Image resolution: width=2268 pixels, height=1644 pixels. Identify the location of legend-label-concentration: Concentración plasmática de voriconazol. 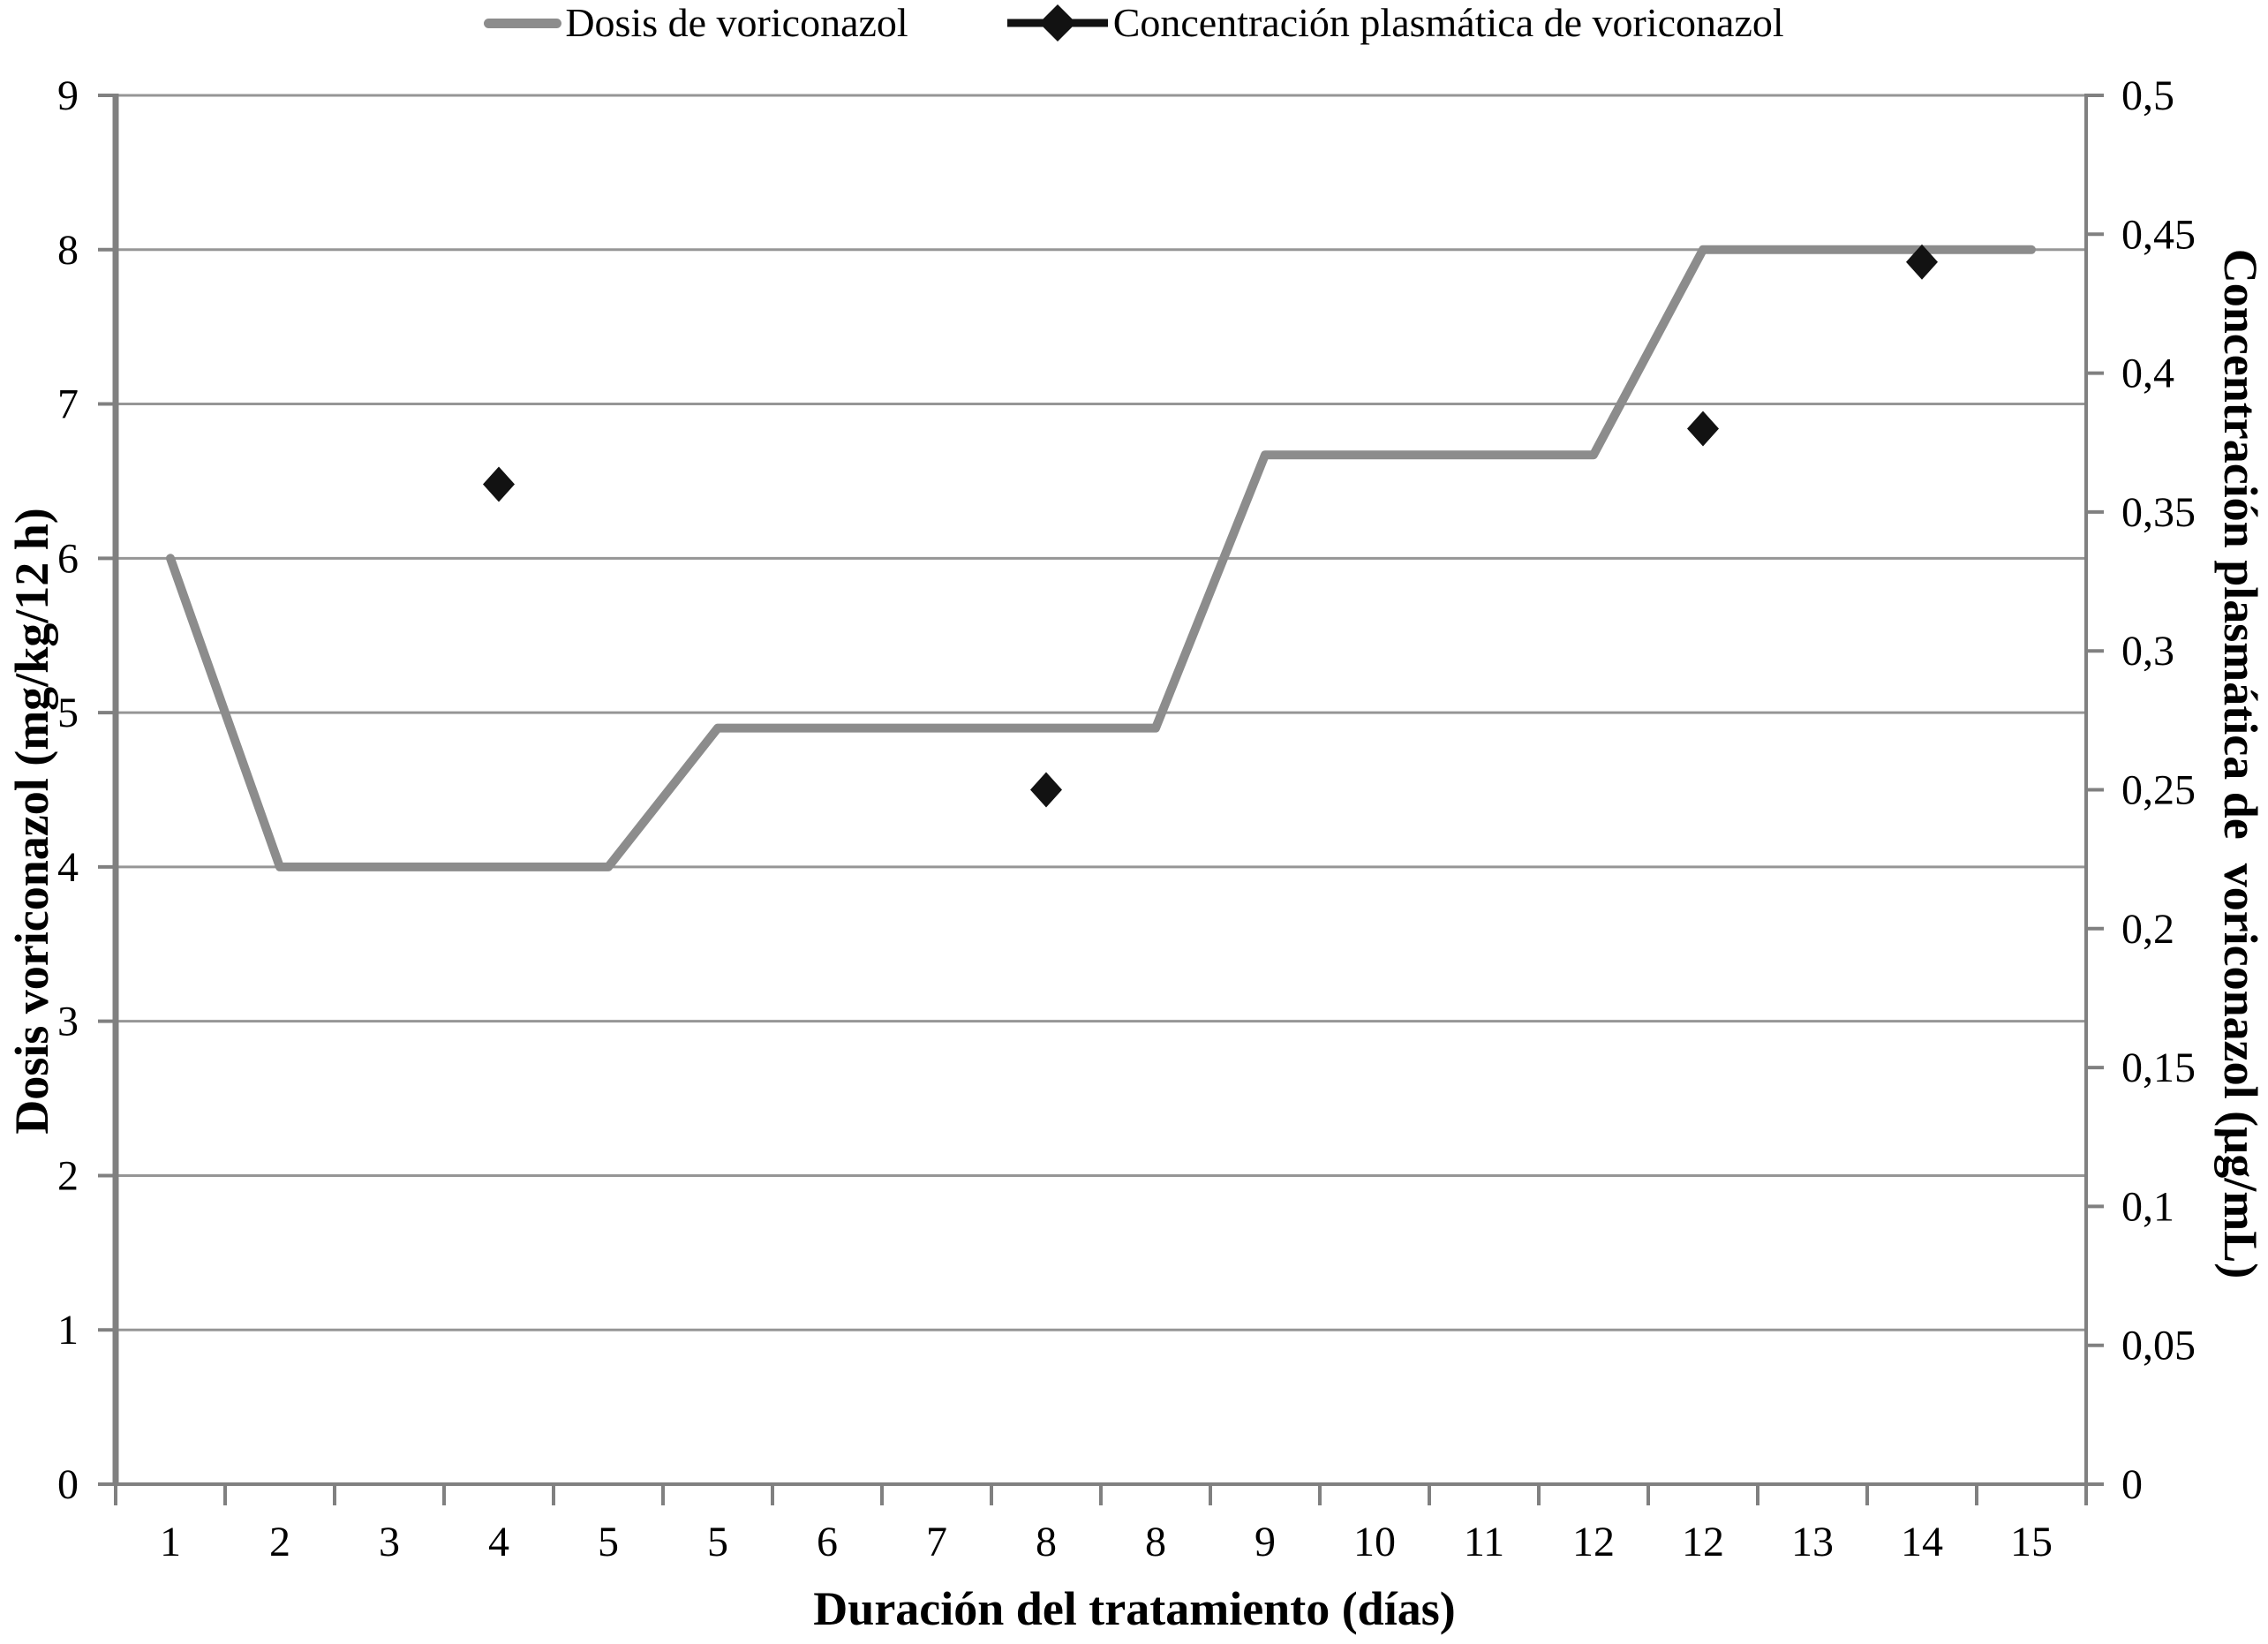
(1448, 22).